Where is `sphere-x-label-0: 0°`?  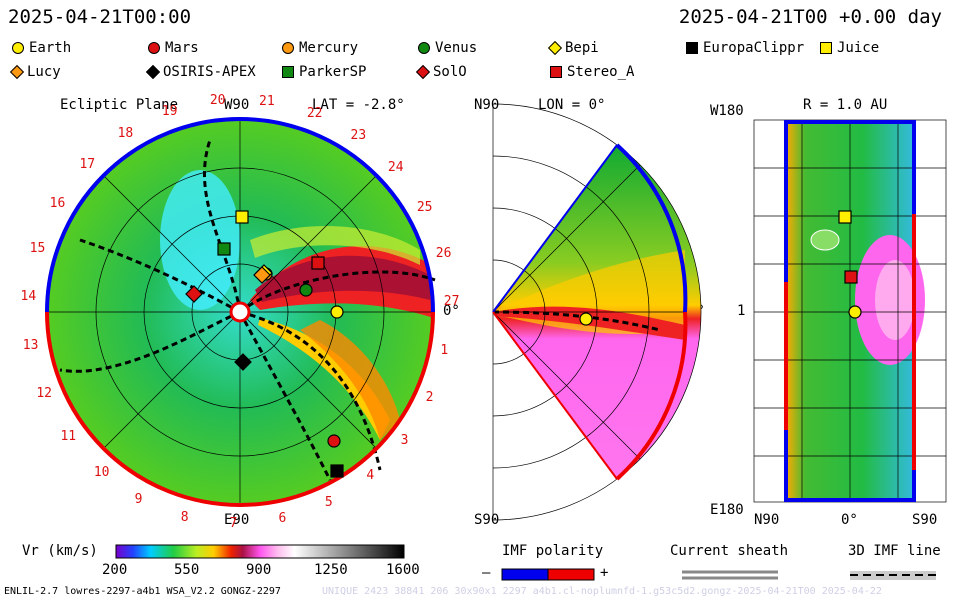
sphere-x-label-0: 0° is located at coordinates (849, 520).